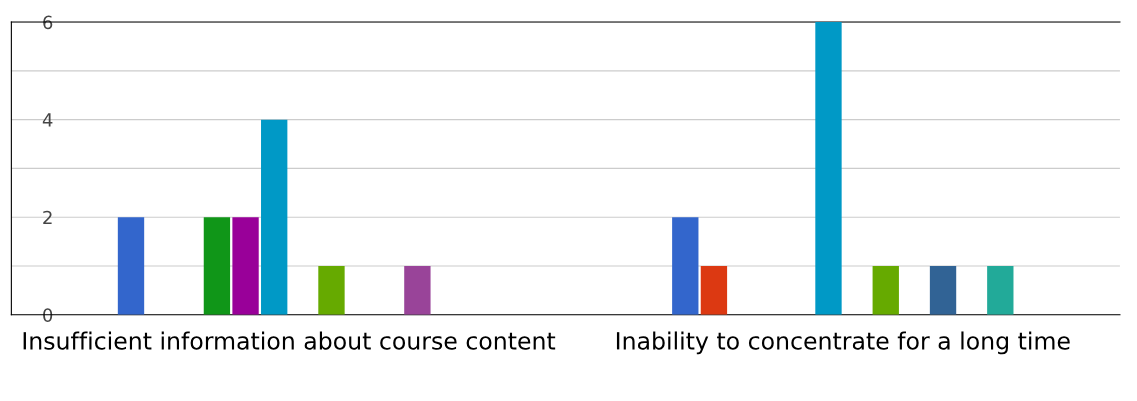 This screenshot has height=401, width=1137. What do you see at coordinates (47, 217) in the screenshot?
I see `y-tick-label: 2` at bounding box center [47, 217].